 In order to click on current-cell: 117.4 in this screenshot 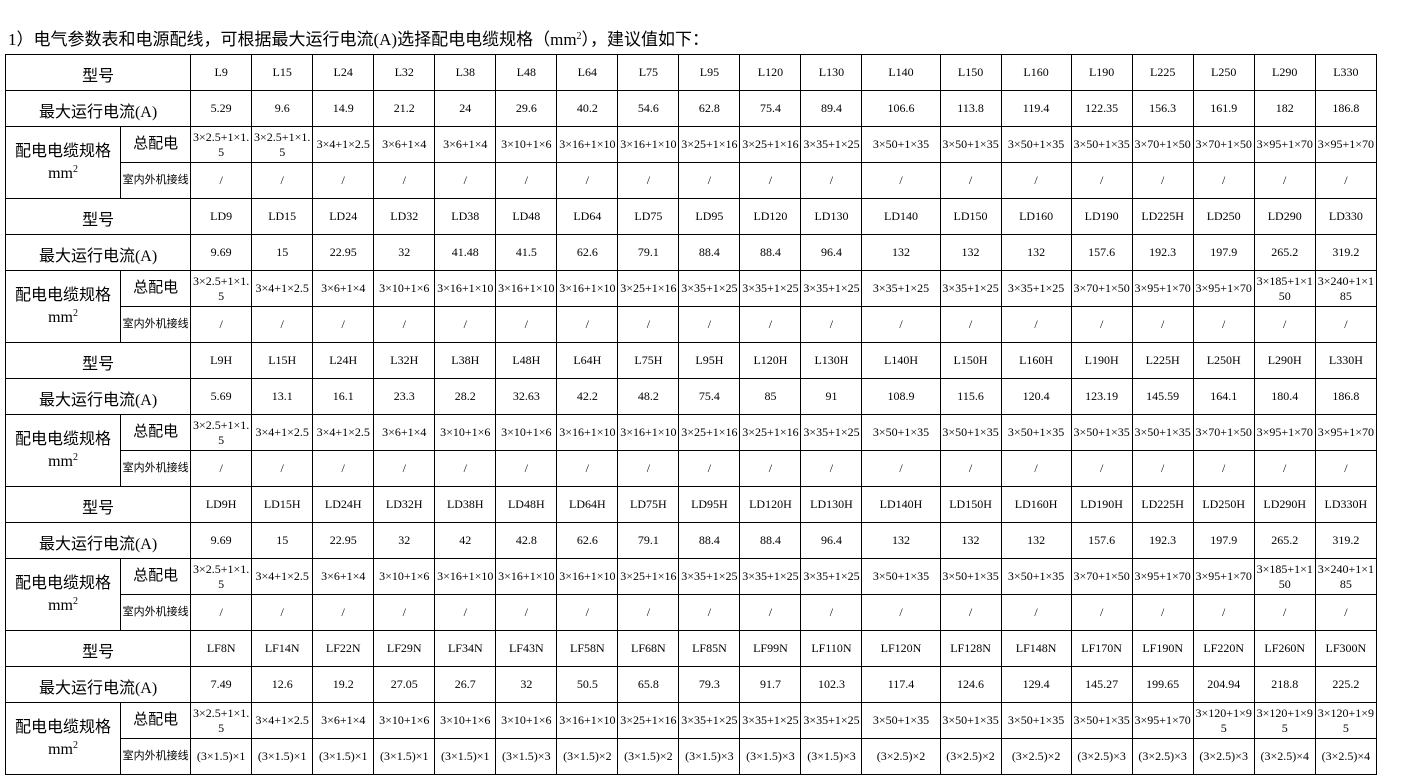, I will do `click(901, 684)`.